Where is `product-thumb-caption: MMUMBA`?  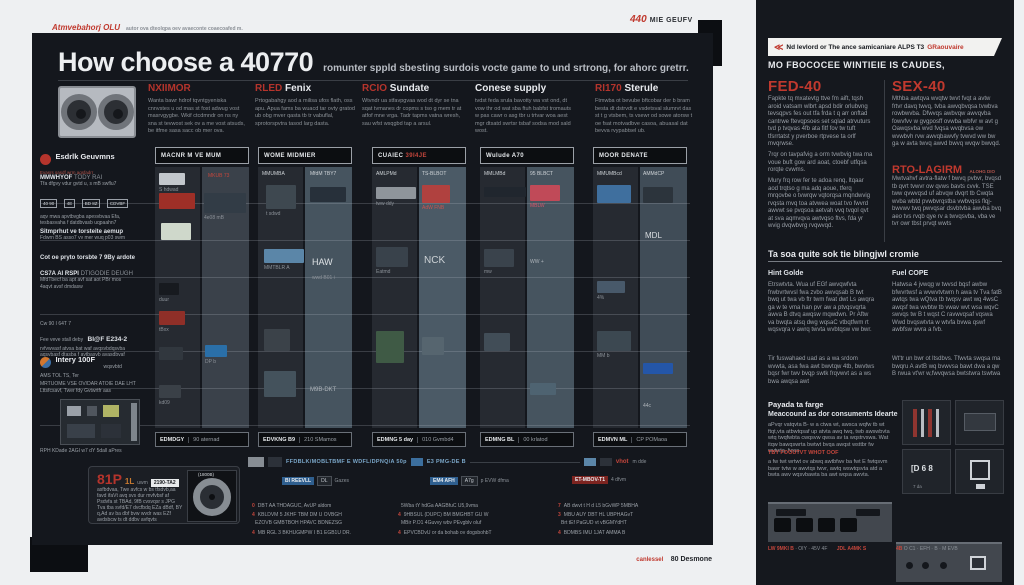
product-thumb-caption: MMUMBA is located at coordinates (273, 174).